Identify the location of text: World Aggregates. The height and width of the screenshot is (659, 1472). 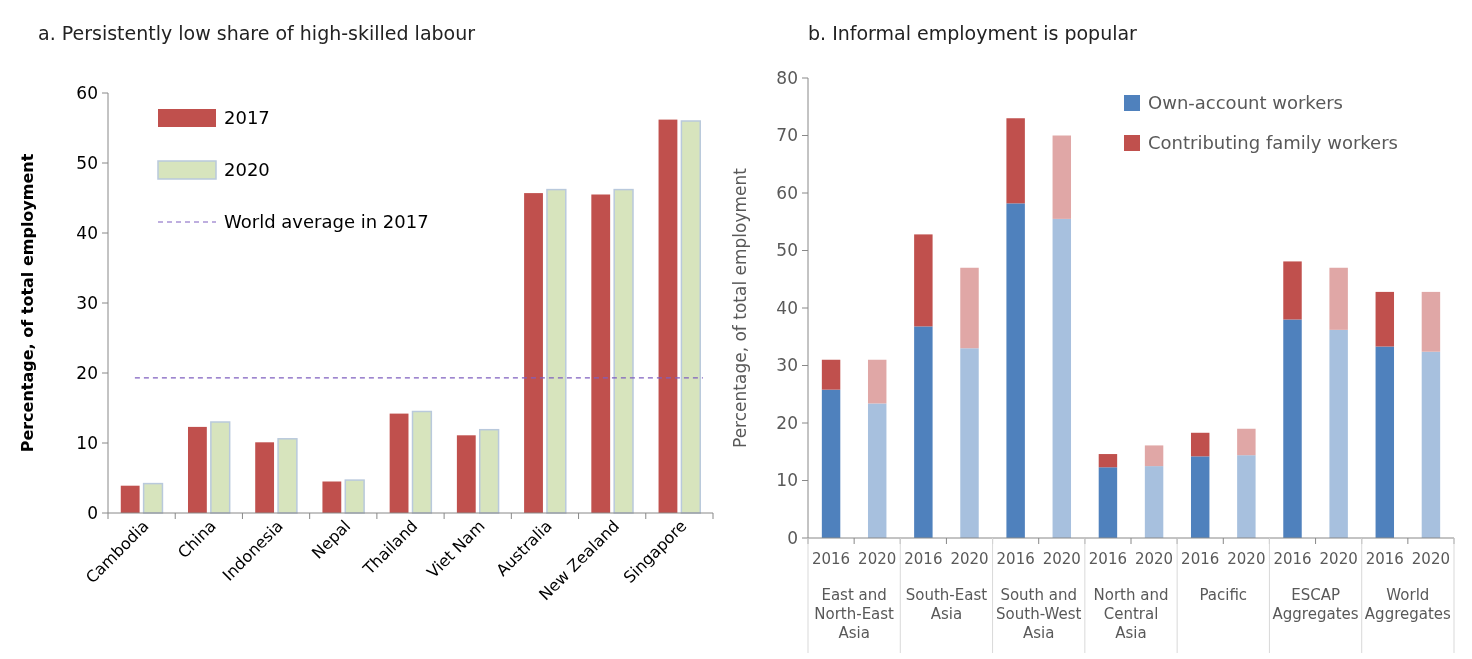
(1408, 604).